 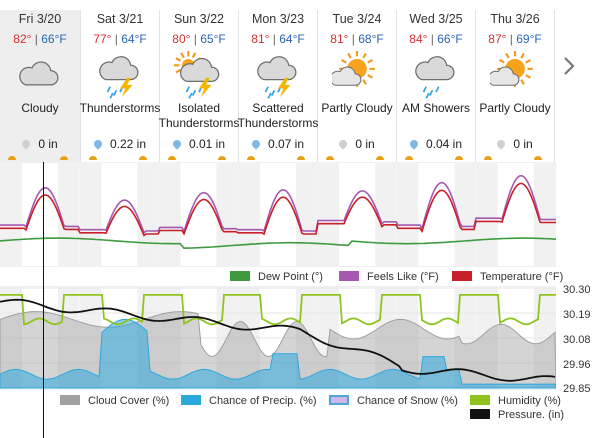 What do you see at coordinates (199, 19) in the screenshot?
I see `day-date: Sun 3/22` at bounding box center [199, 19].